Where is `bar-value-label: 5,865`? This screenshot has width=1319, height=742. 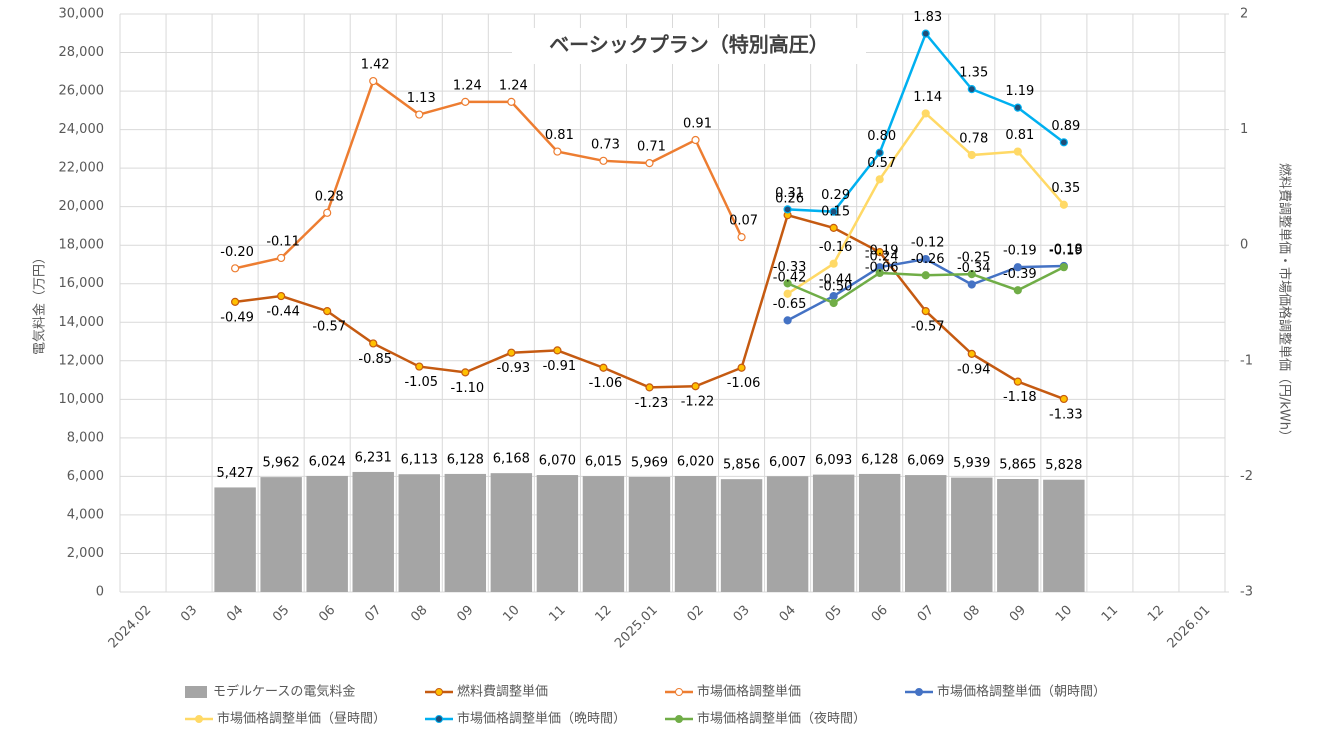
bar-value-label: 5,865 is located at coordinates (1017, 465).